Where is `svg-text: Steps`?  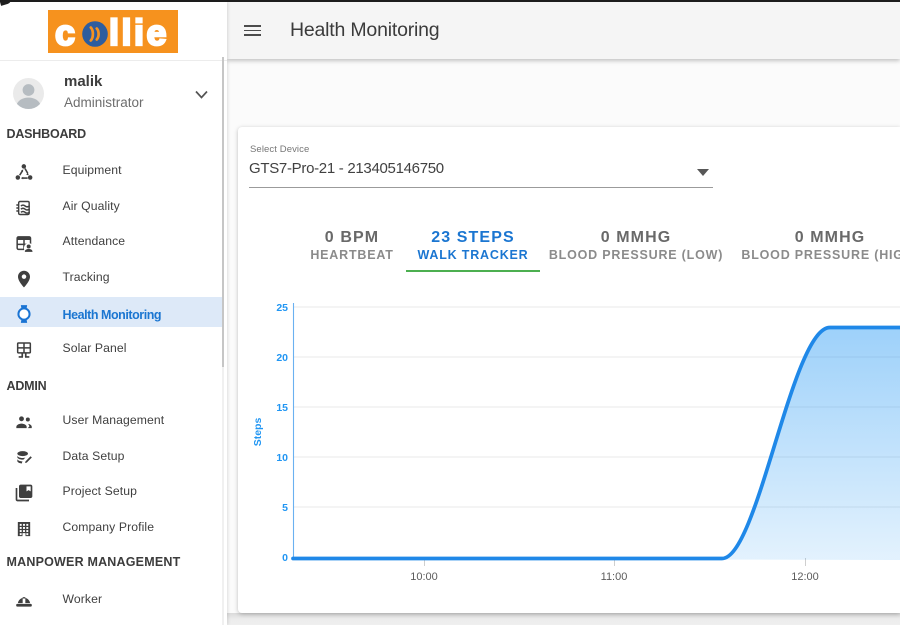 svg-text: Steps is located at coordinates (258, 432).